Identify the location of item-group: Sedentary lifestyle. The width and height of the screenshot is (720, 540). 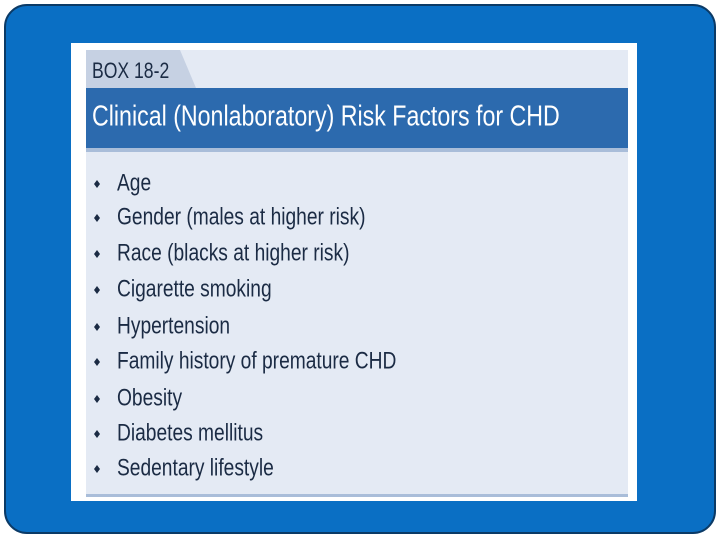
(195, 467).